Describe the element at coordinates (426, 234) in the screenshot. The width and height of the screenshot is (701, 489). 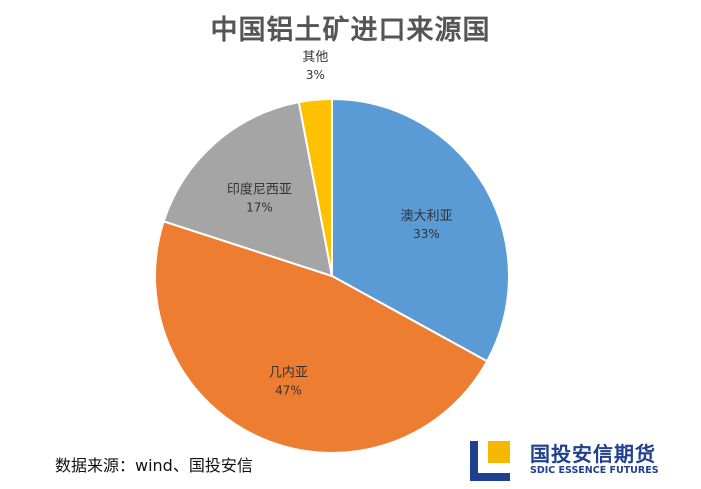
I see `slice-value-label: 33%` at that location.